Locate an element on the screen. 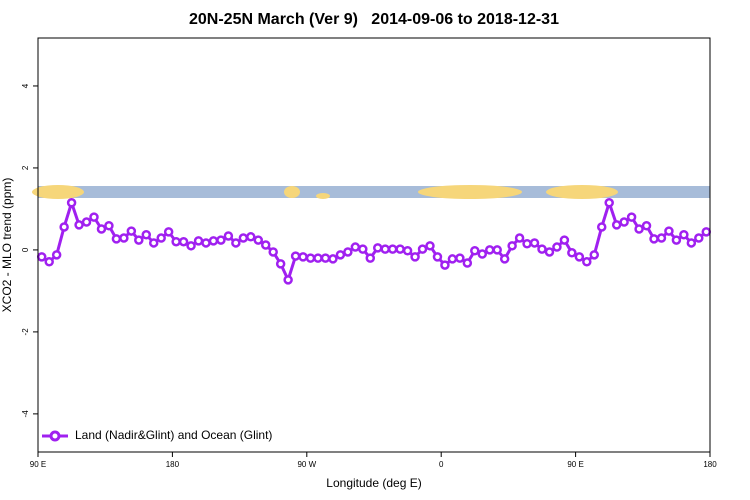  x-tick-label: 90 W is located at coordinates (306, 464).